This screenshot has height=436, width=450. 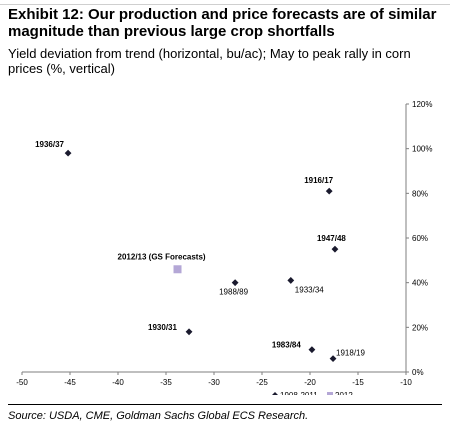 I want to click on point-label: 1916/17, so click(x=318, y=180).